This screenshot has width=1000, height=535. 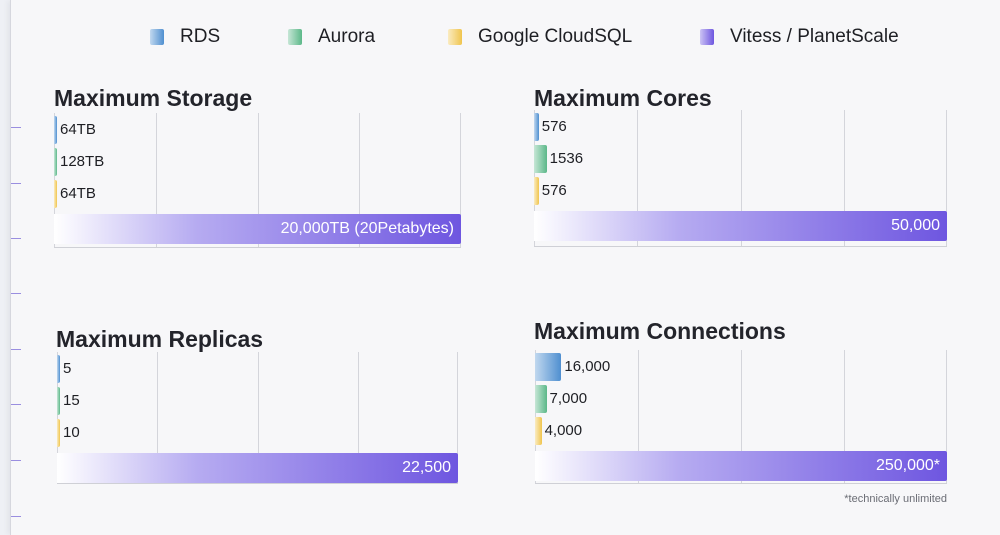 I want to click on bar-value-label: 5, so click(x=67, y=368).